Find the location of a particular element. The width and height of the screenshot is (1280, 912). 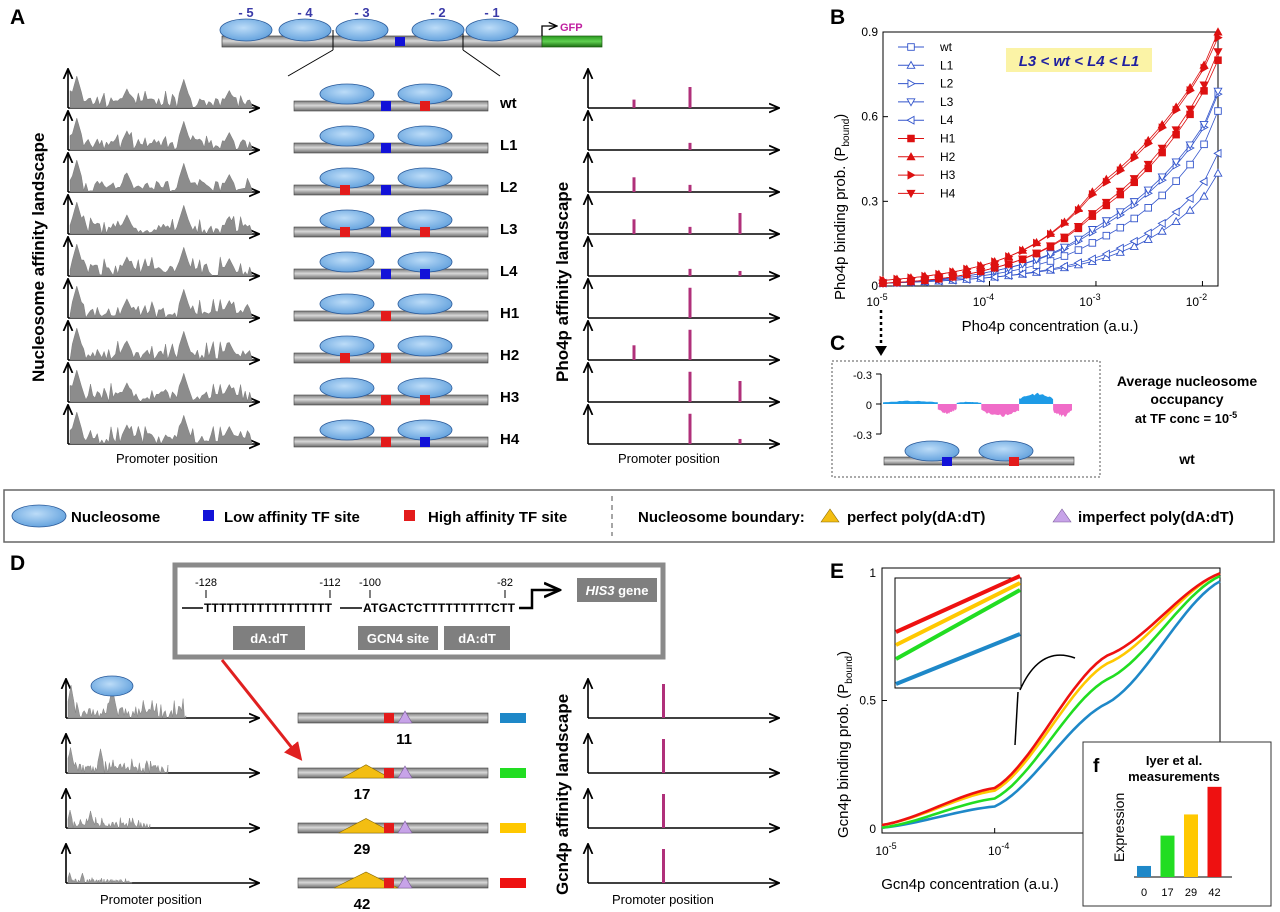

coord-128: -128 is located at coordinates (206, 583).